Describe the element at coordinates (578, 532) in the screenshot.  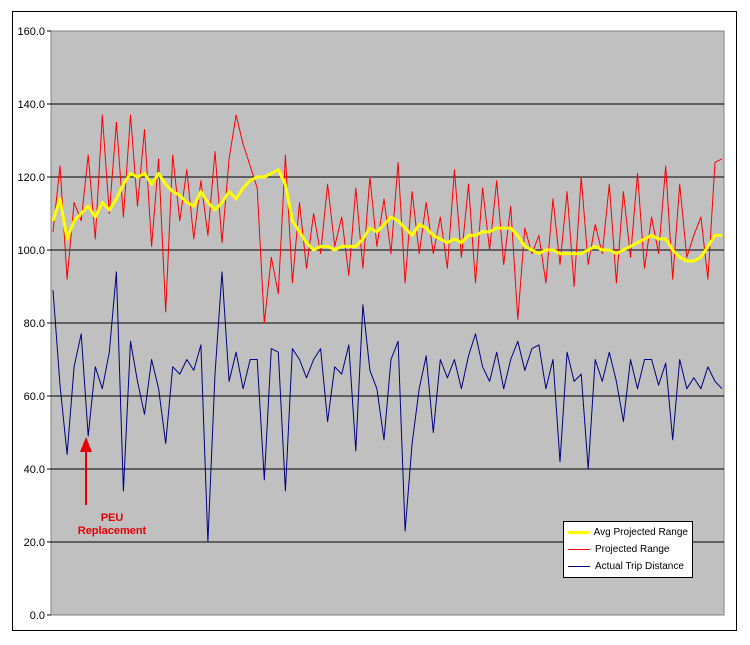
I see `legend-swatch-avg` at that location.